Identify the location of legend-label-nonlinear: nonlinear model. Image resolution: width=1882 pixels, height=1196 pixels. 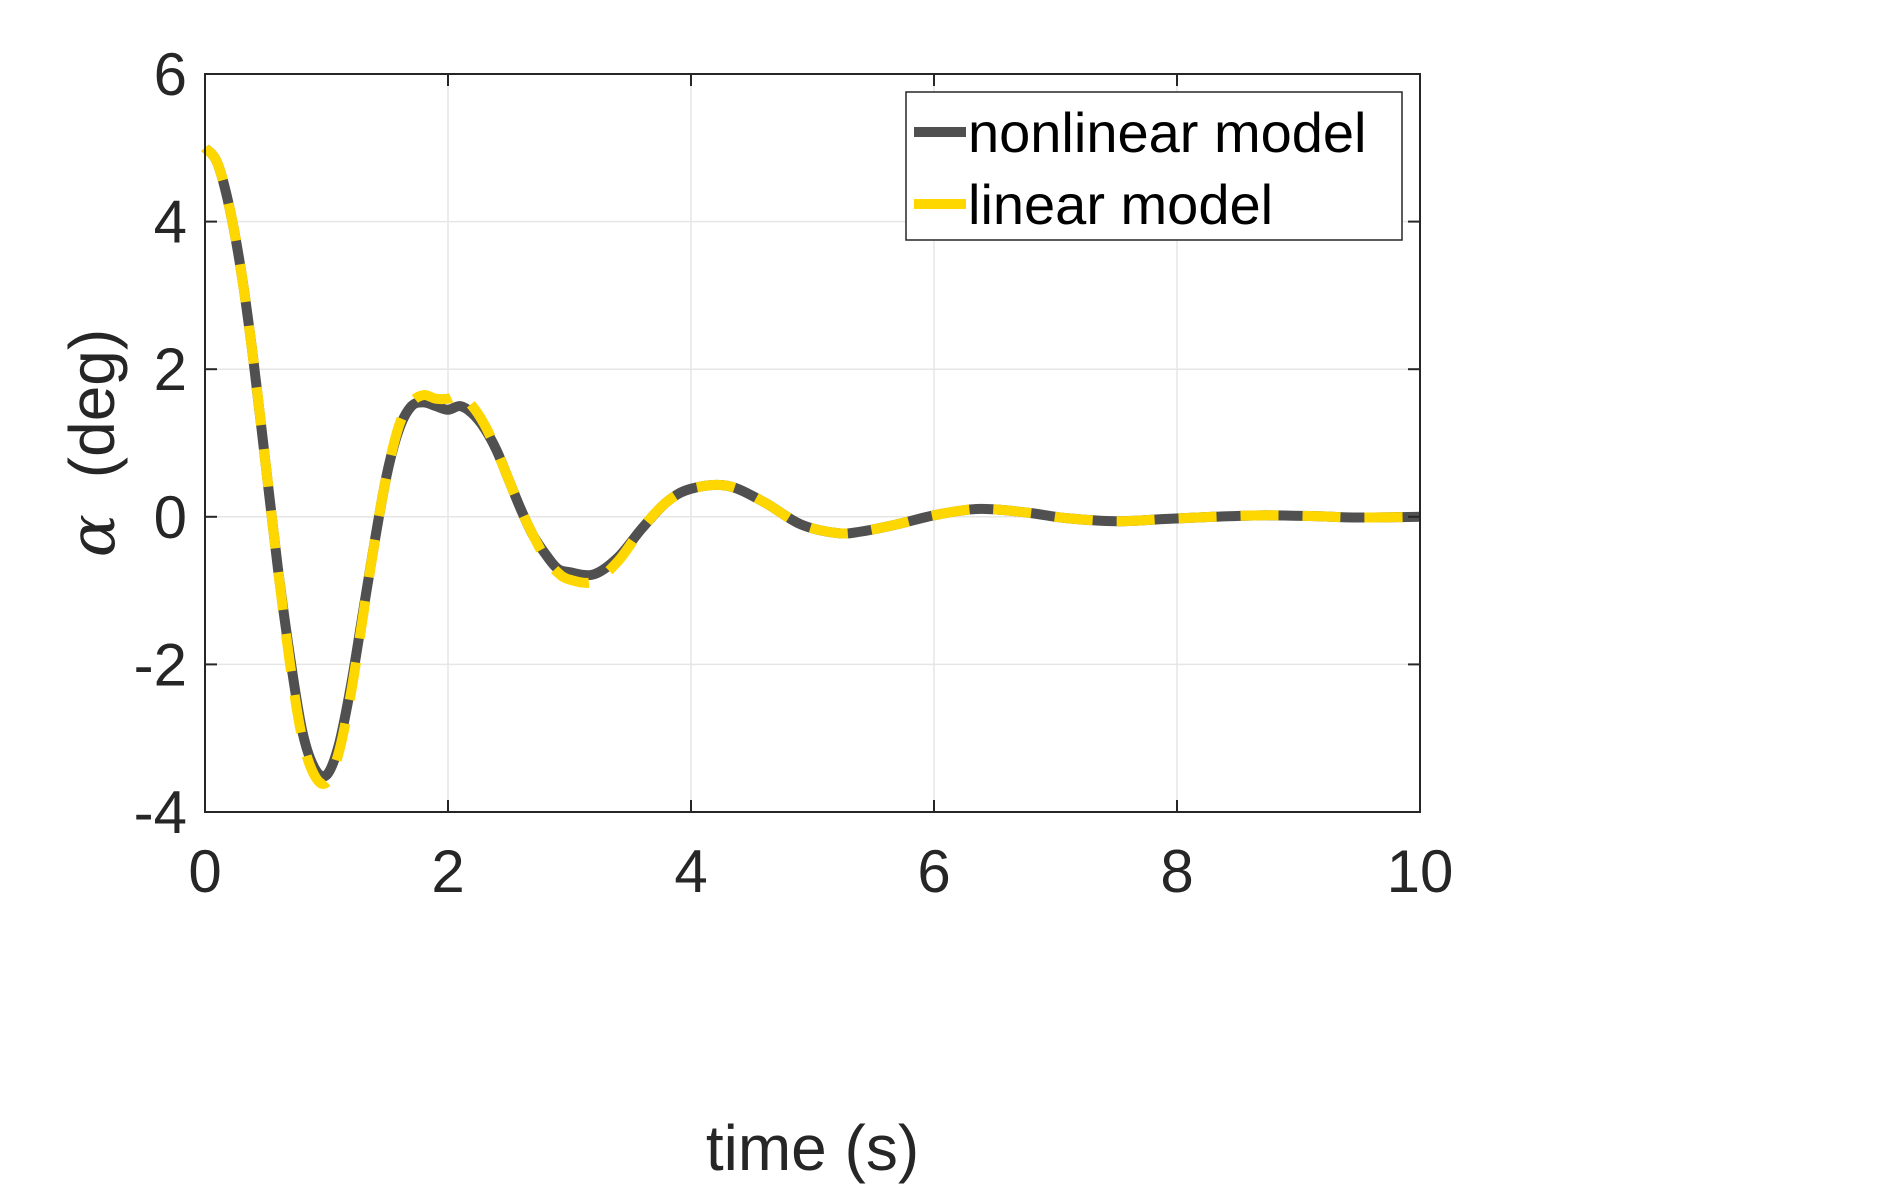
(1167, 132).